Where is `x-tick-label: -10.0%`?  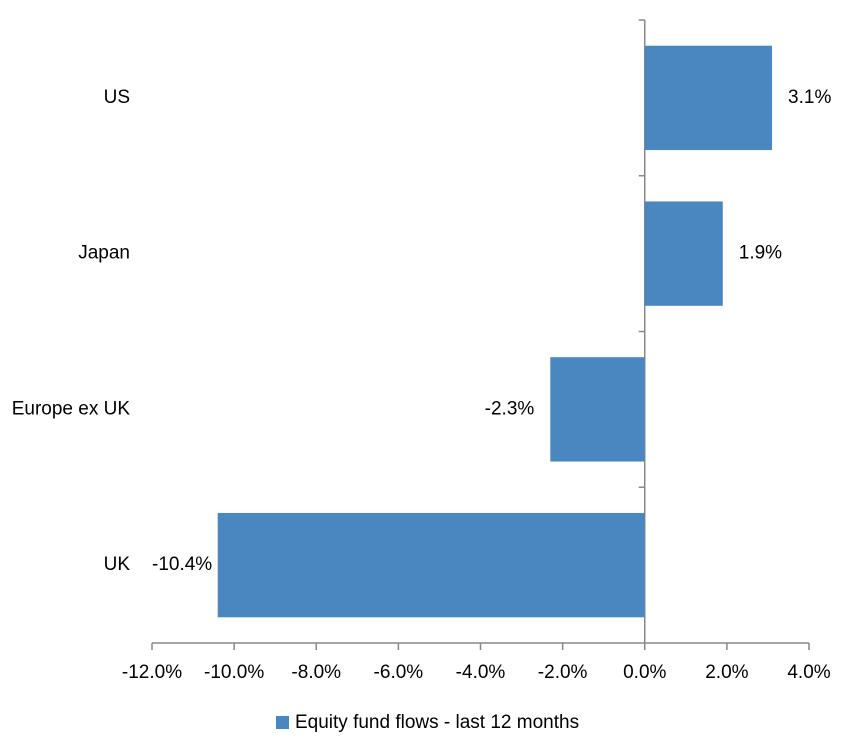 x-tick-label: -10.0% is located at coordinates (234, 672).